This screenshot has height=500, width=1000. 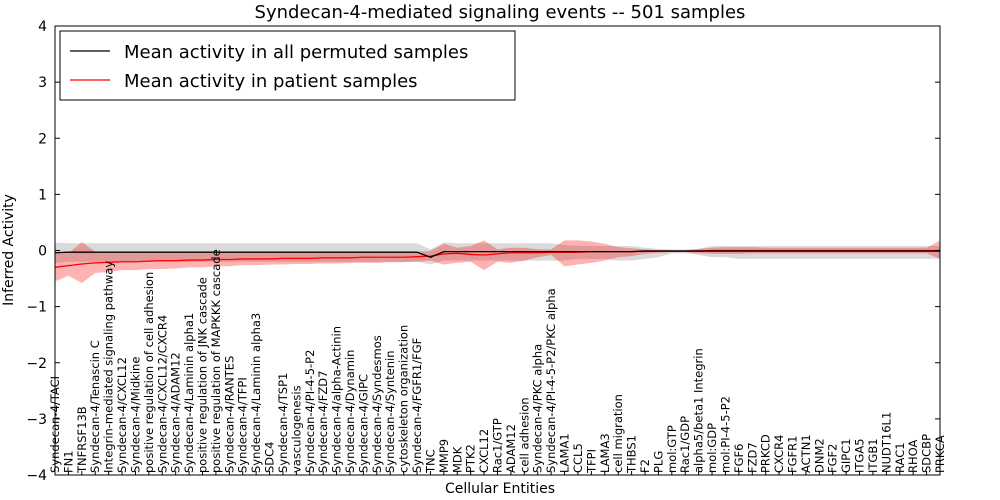 I want to click on x-tick-label: Syndecan-4/RANTES, so click(x=229, y=414).